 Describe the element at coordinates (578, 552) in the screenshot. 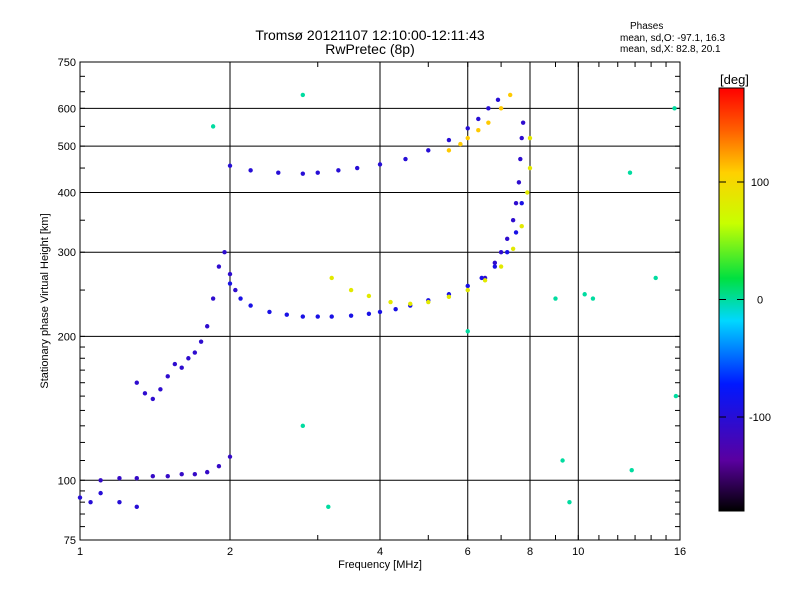

I see `x-tick-label: 10` at that location.